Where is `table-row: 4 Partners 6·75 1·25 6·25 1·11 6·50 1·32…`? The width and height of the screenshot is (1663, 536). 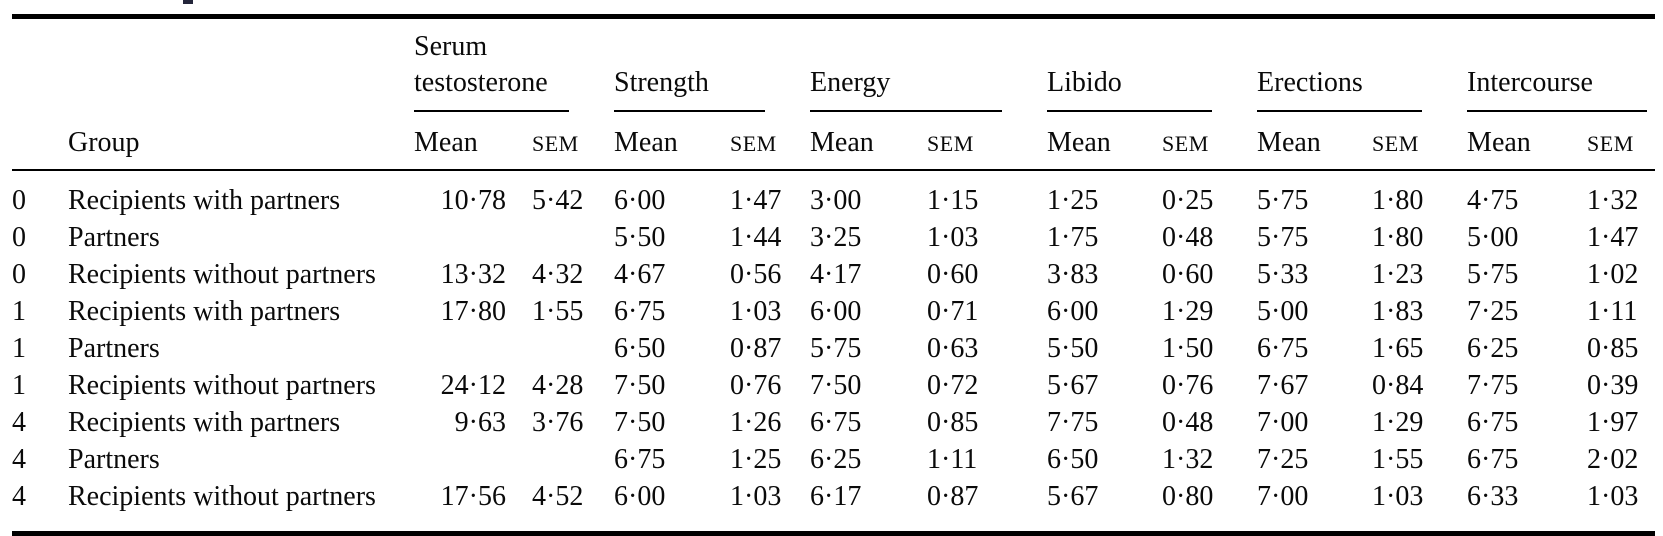 table-row: 4 Partners 6·75 1·25 6·25 1·11 6·50 1·32… is located at coordinates (833, 459).